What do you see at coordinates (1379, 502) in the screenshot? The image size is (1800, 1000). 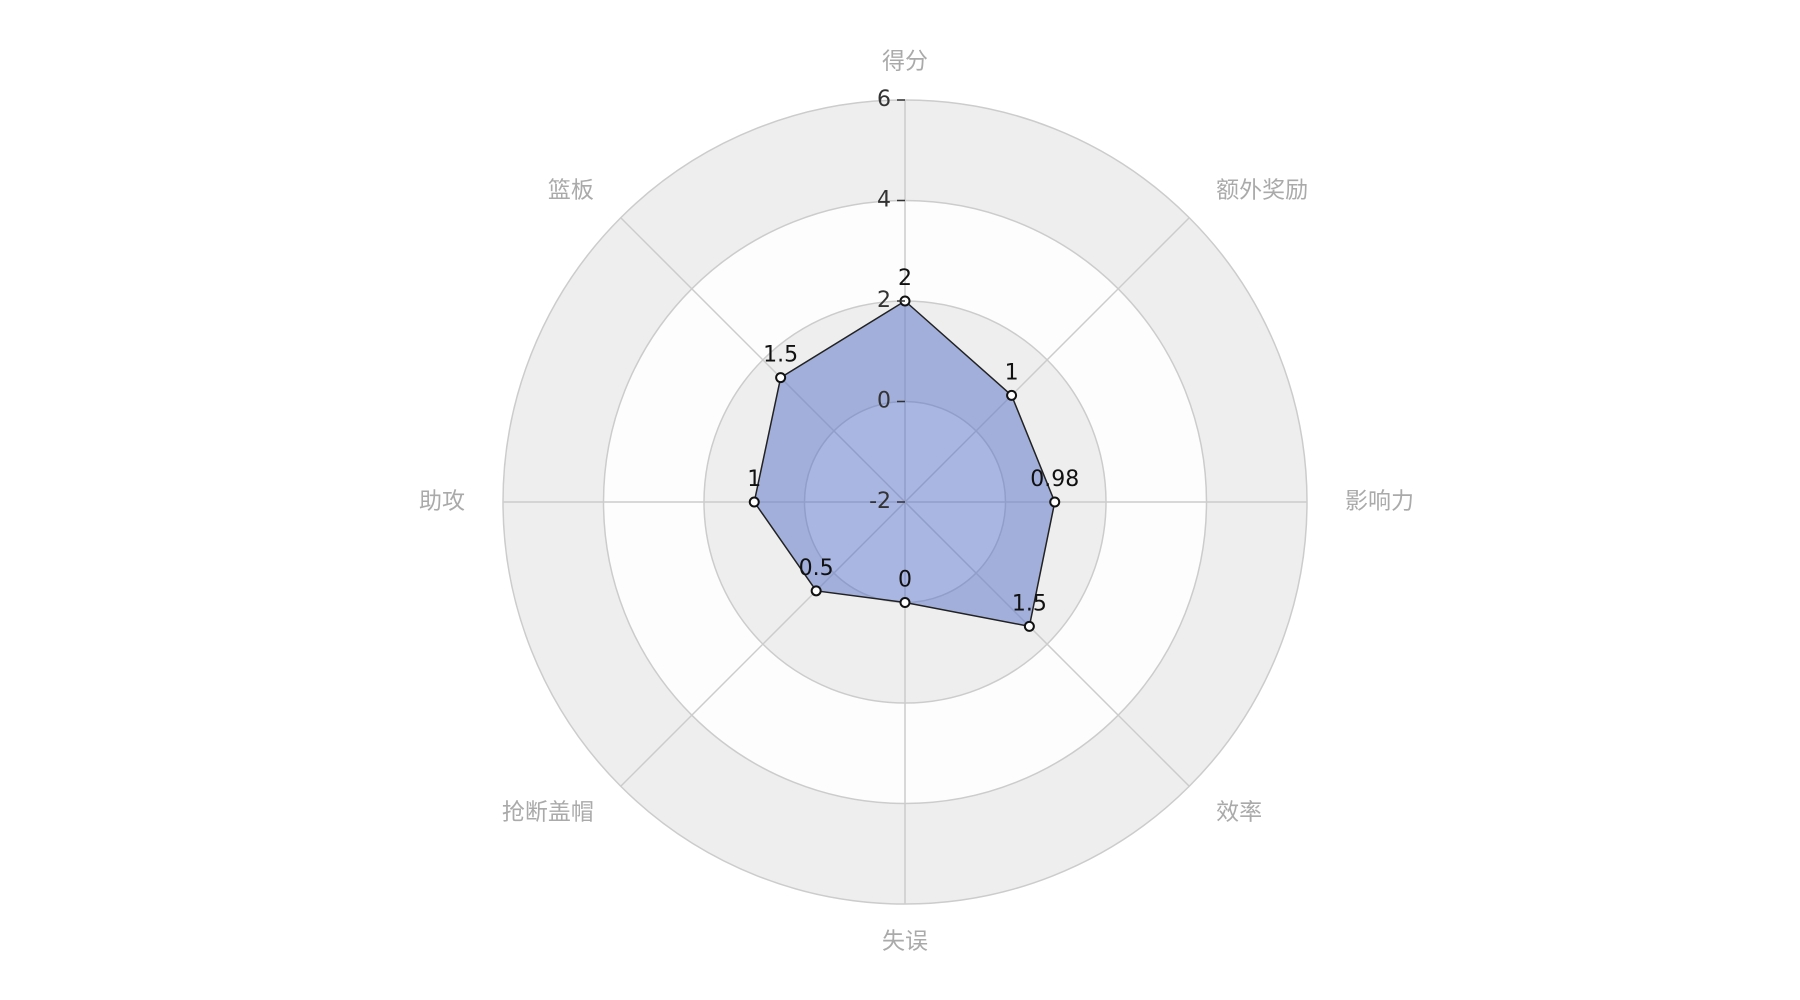 I see `indicator-label: 影响力` at bounding box center [1379, 502].